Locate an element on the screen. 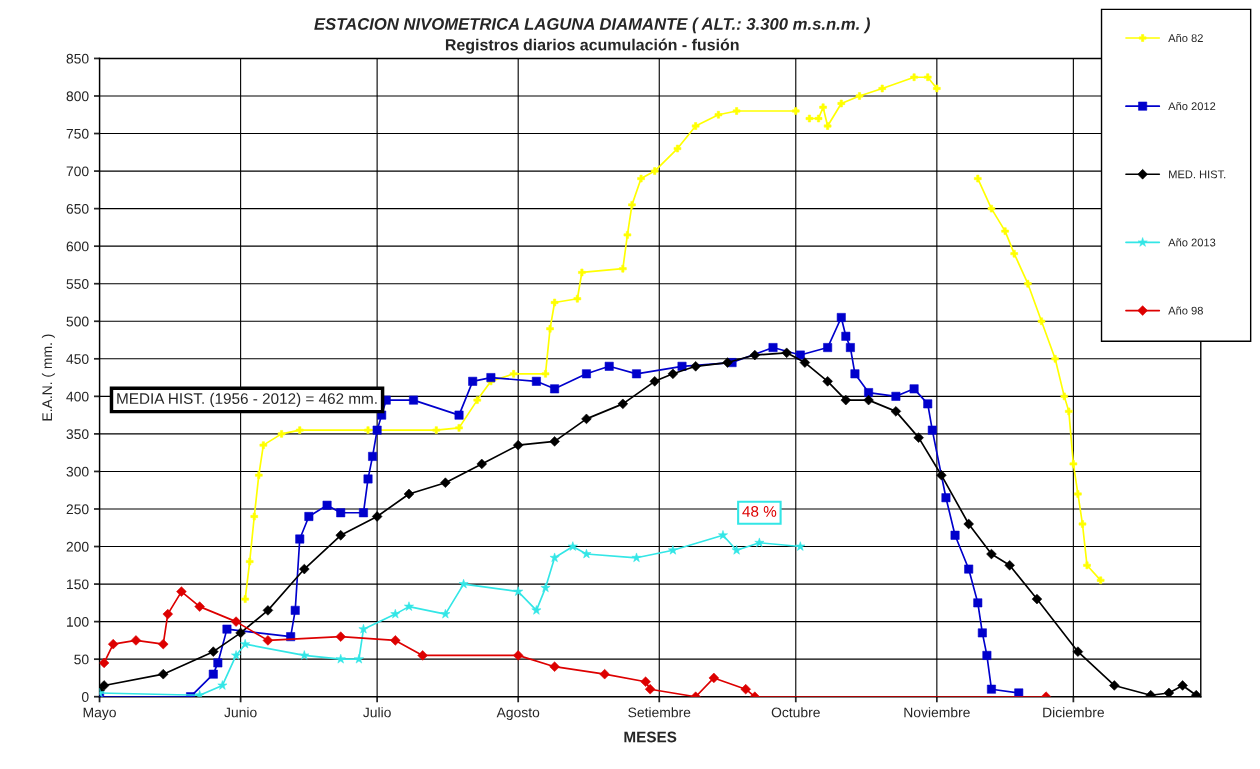 Image resolution: width=1260 pixels, height=769 pixels. y-tick-label: 200 is located at coordinates (77, 546).